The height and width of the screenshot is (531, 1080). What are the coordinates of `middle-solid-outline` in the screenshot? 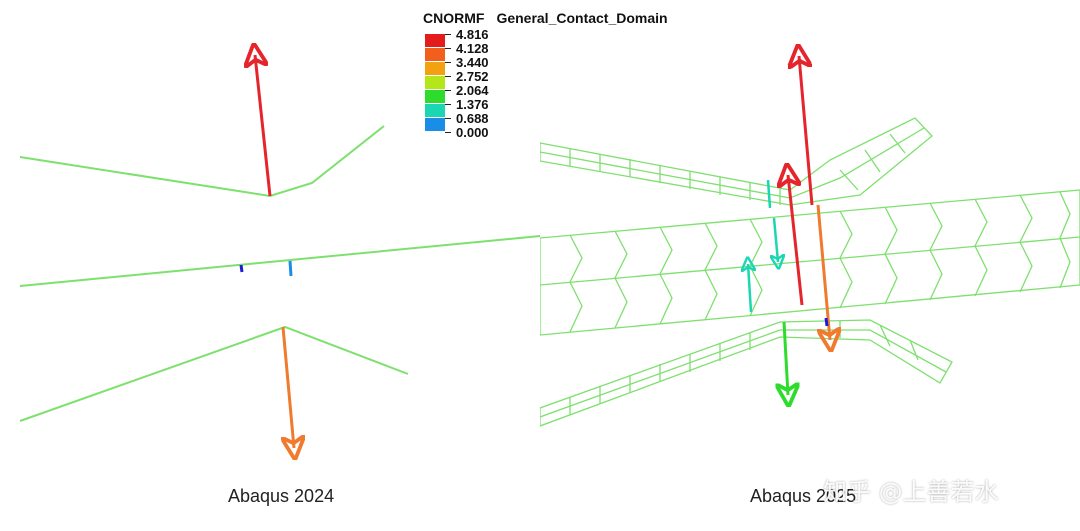 It's located at (810, 262).